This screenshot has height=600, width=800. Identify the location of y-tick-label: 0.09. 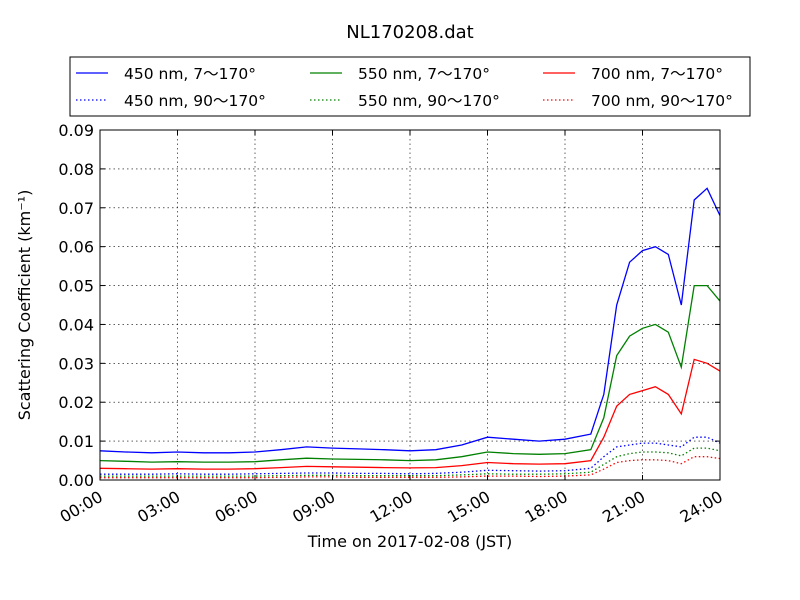
(76, 130).